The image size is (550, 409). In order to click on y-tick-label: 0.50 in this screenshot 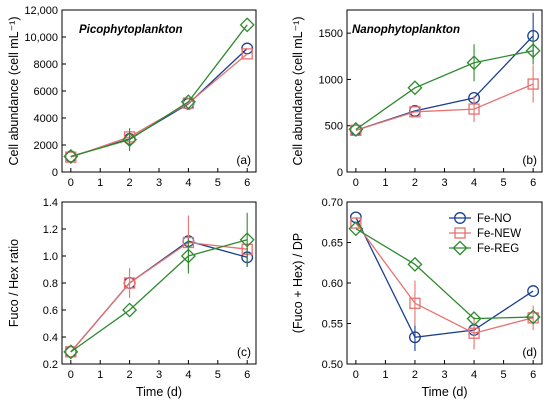, I will do `click(332, 365)`.